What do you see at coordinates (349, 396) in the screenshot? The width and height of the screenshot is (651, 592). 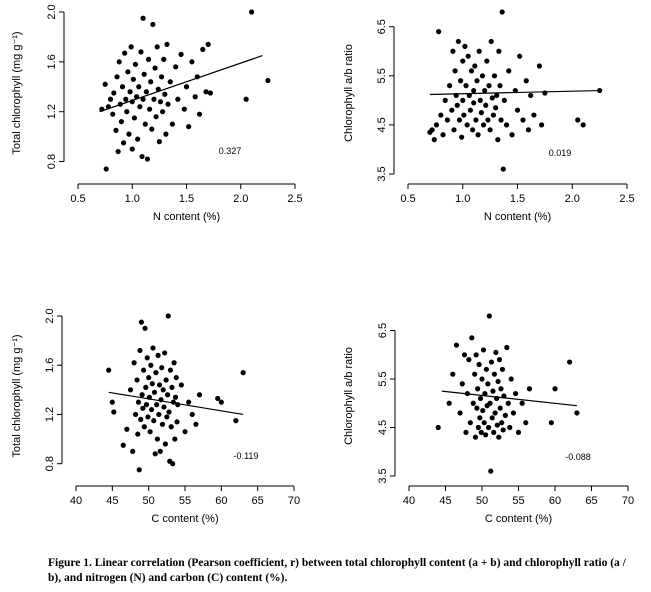 I see `y-axis-label: Chlorophyll a/b ratio` at bounding box center [349, 396].